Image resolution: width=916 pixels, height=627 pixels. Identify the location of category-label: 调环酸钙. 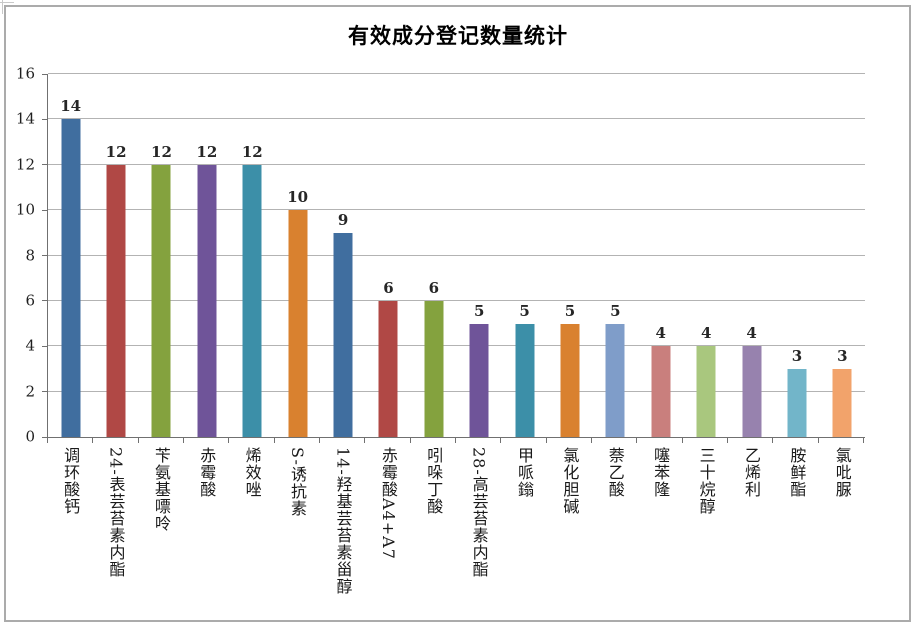
(69, 531).